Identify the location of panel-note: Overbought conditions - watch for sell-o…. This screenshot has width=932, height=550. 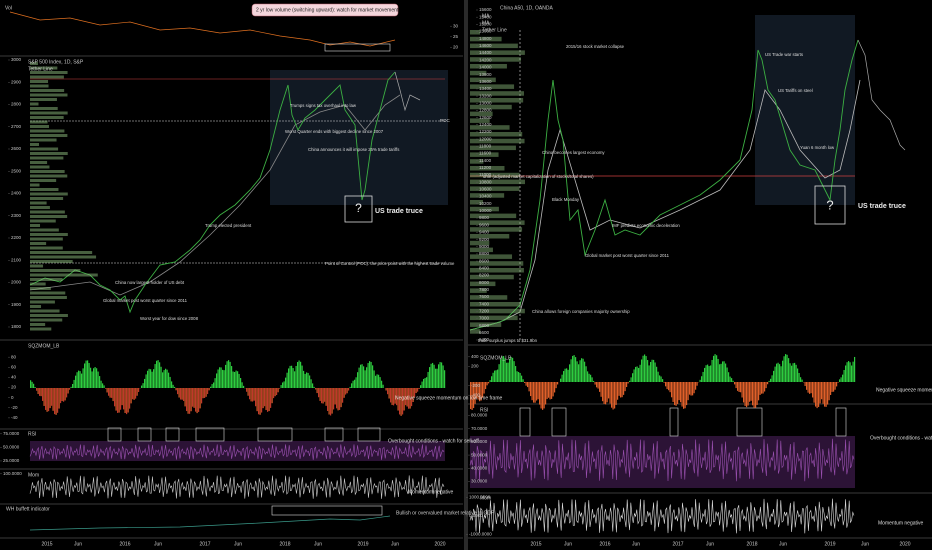
(433, 441).